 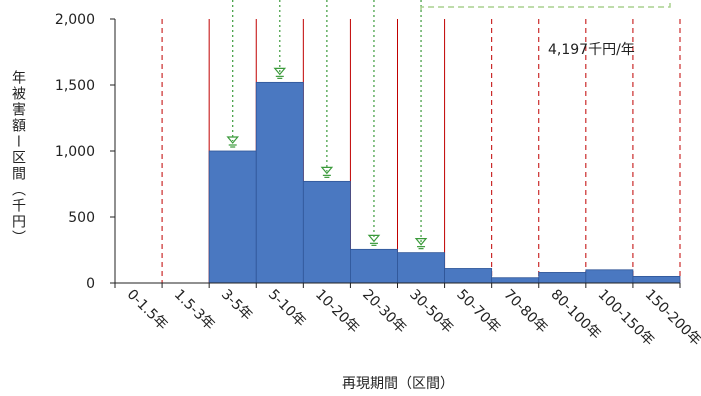 I want to click on y-tick-label: 1,500, so click(x=75, y=86).